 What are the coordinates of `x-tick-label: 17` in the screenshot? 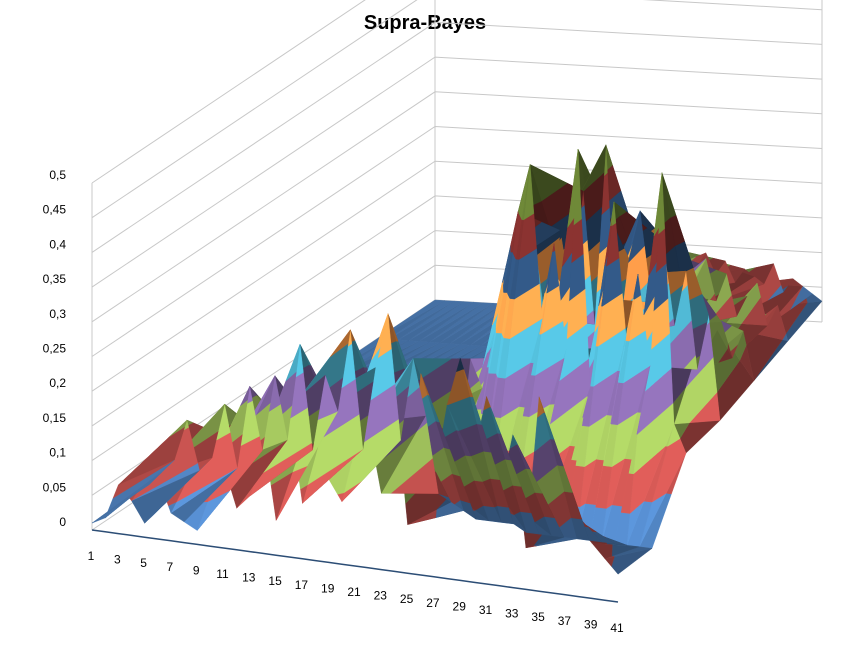 It's located at (302, 585).